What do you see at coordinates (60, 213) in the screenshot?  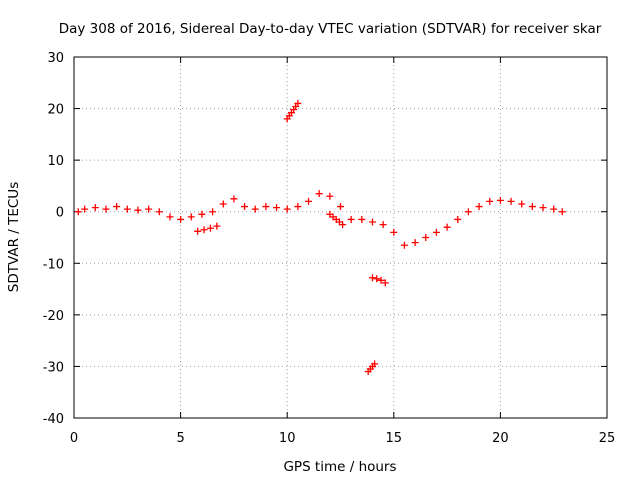 I see `y-tick-label: 0` at bounding box center [60, 213].